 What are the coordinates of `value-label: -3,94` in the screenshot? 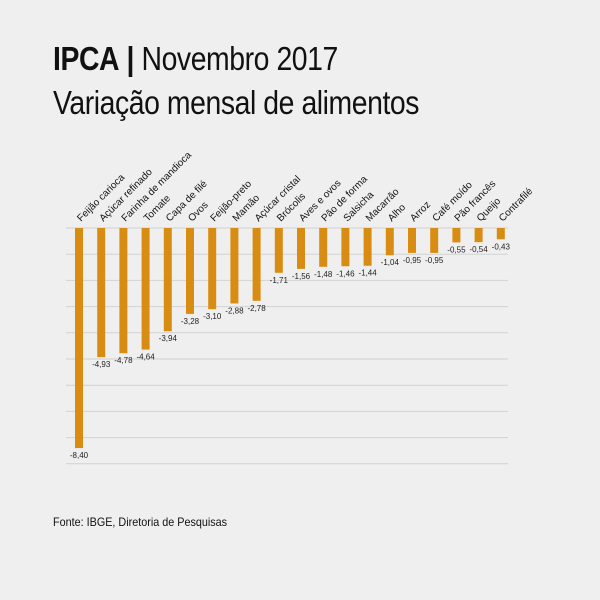 It's located at (168, 338).